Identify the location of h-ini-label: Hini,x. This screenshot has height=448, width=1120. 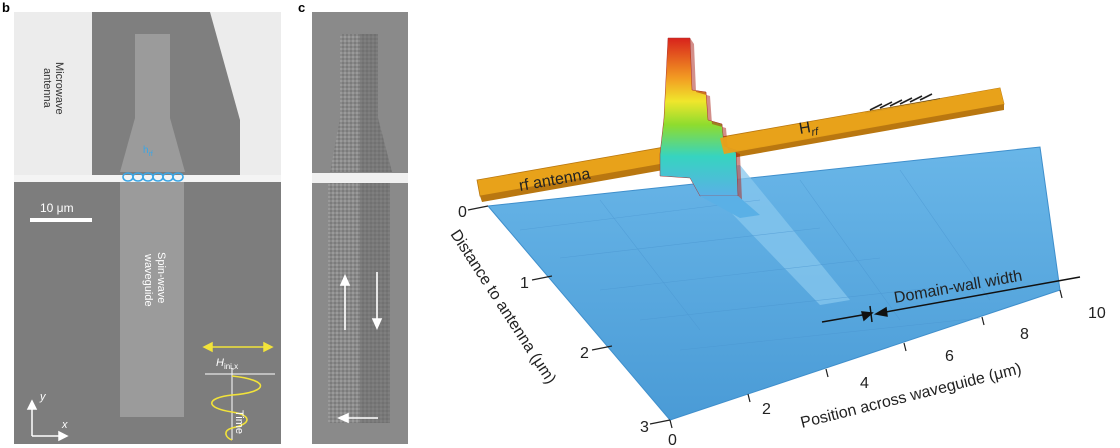
(227, 364).